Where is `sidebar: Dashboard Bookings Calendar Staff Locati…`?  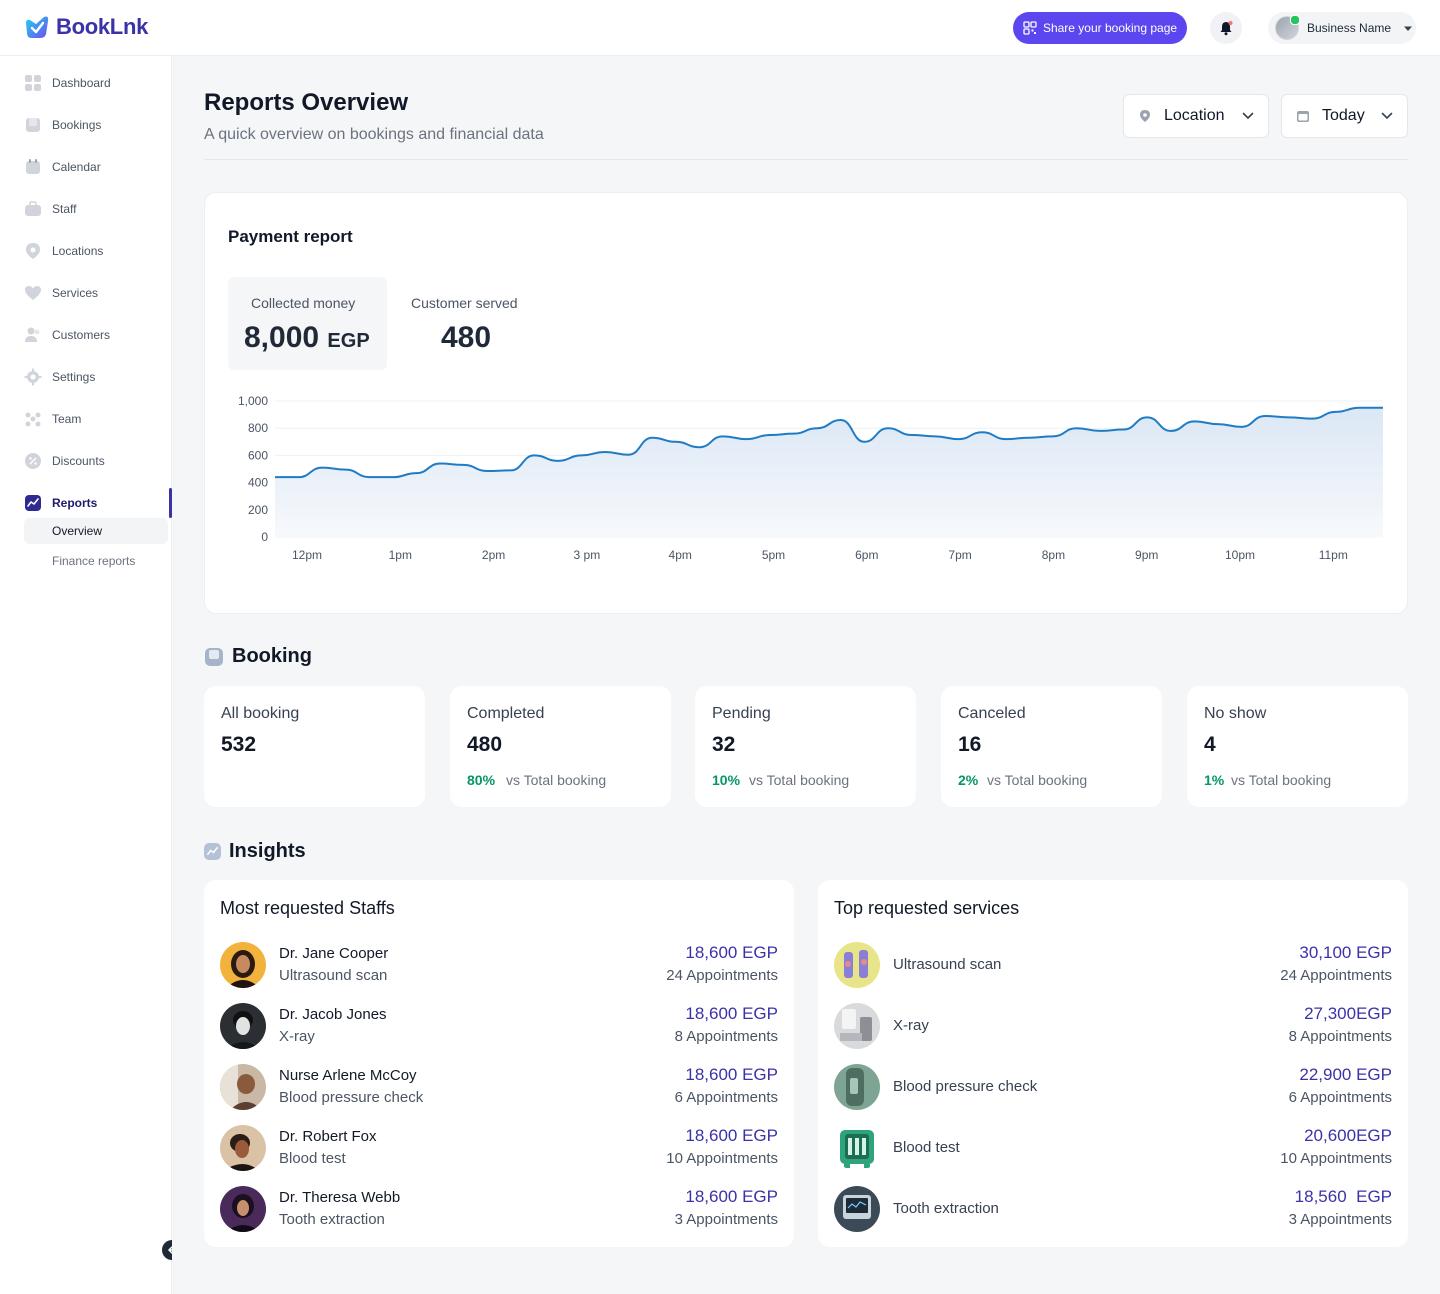 sidebar: Dashboard Bookings Calendar Staff Locati… is located at coordinates (91, 675).